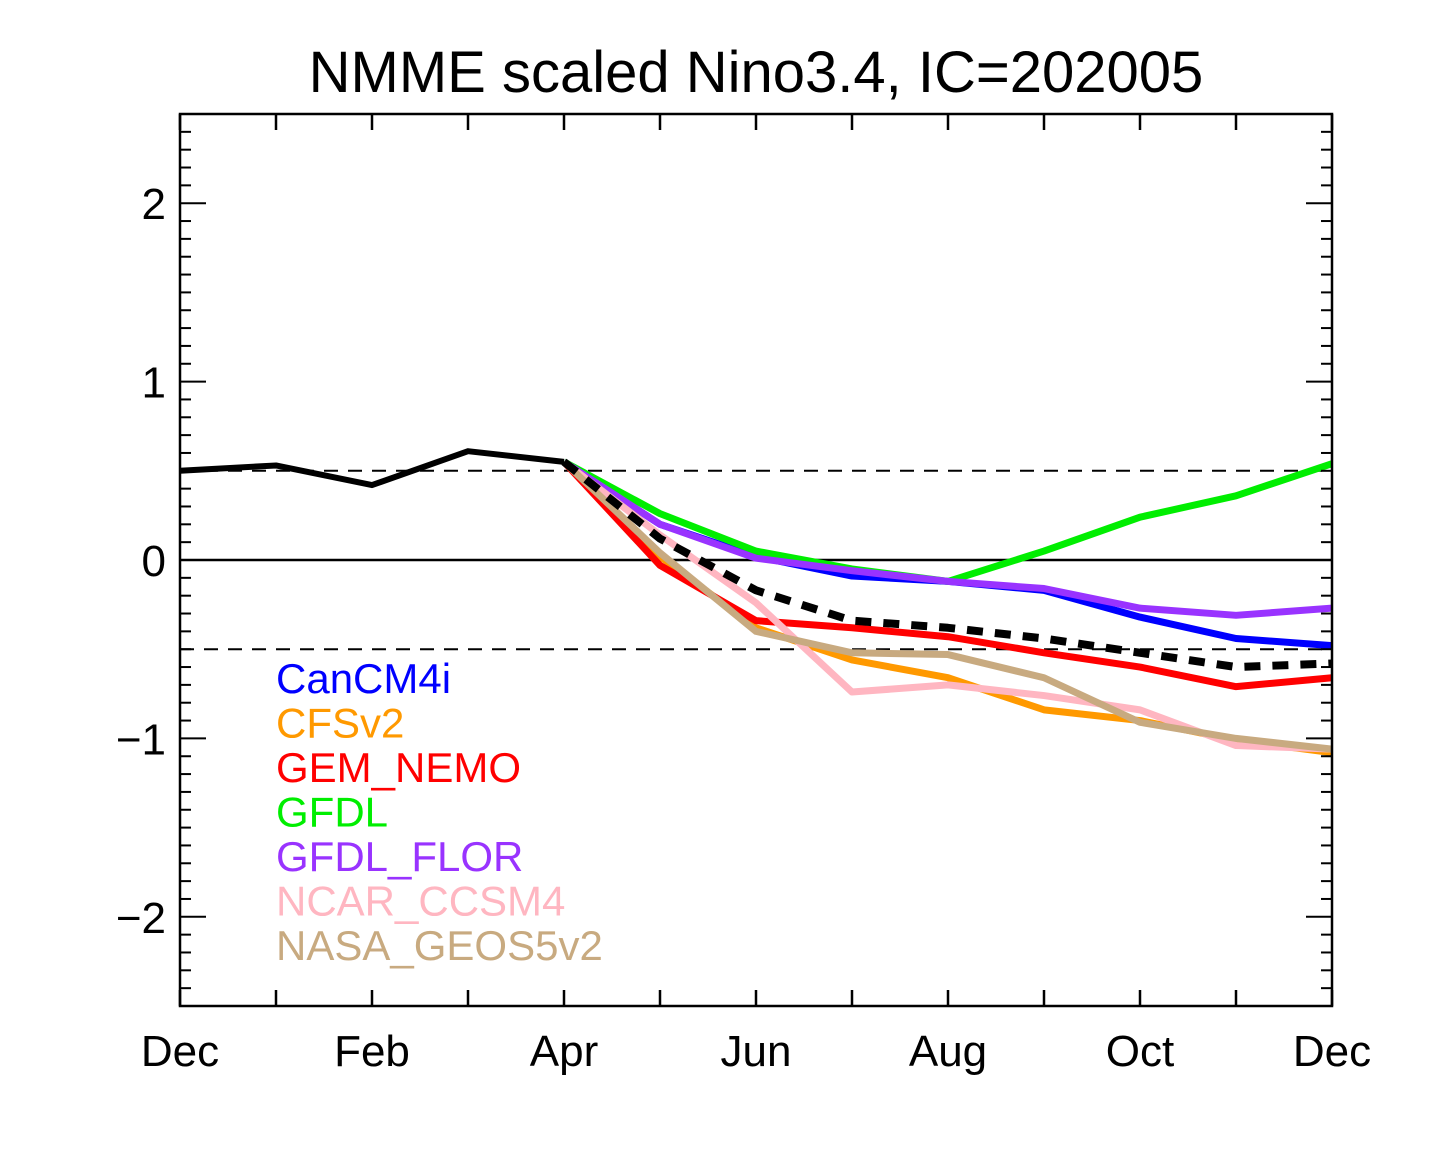 The height and width of the screenshot is (1151, 1440). Describe the element at coordinates (372, 468) in the screenshot. I see `observed-line` at that location.